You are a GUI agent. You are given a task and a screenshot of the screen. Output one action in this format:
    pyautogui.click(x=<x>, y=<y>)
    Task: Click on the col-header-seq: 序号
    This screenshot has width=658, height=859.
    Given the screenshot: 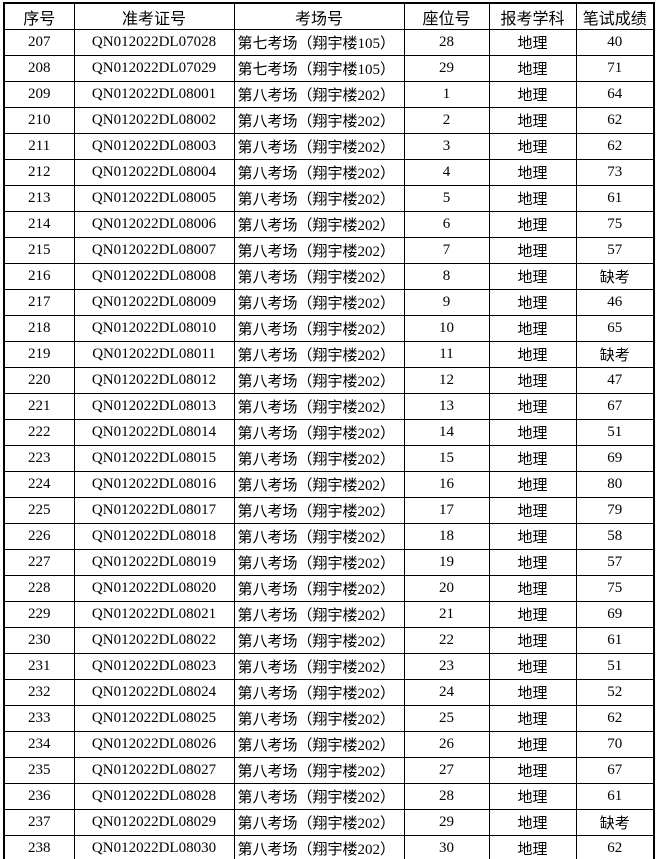 What is the action you would take?
    pyautogui.click(x=39, y=16)
    